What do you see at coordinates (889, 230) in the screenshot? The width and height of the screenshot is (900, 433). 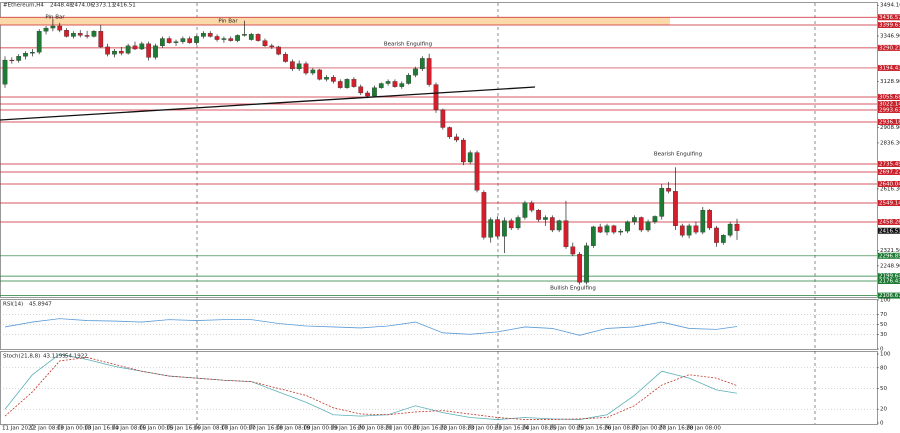 I see `price-box` at bounding box center [889, 230].